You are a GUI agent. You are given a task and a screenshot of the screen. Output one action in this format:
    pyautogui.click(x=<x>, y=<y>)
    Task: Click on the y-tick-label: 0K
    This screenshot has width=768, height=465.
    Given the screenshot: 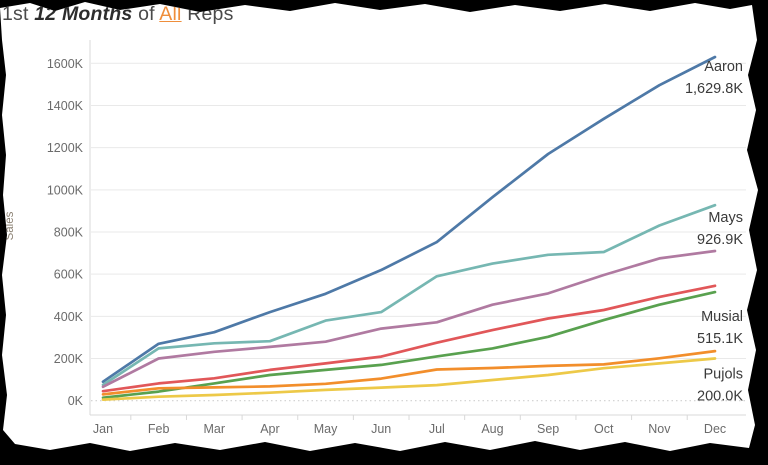 What is the action you would take?
    pyautogui.click(x=76, y=401)
    